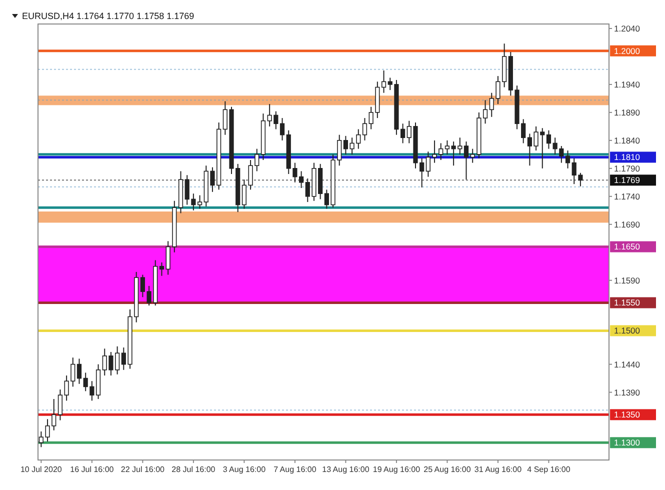 This screenshot has height=490, width=665. I want to click on x-tick-label: 16 Jul 16:00, so click(92, 469).